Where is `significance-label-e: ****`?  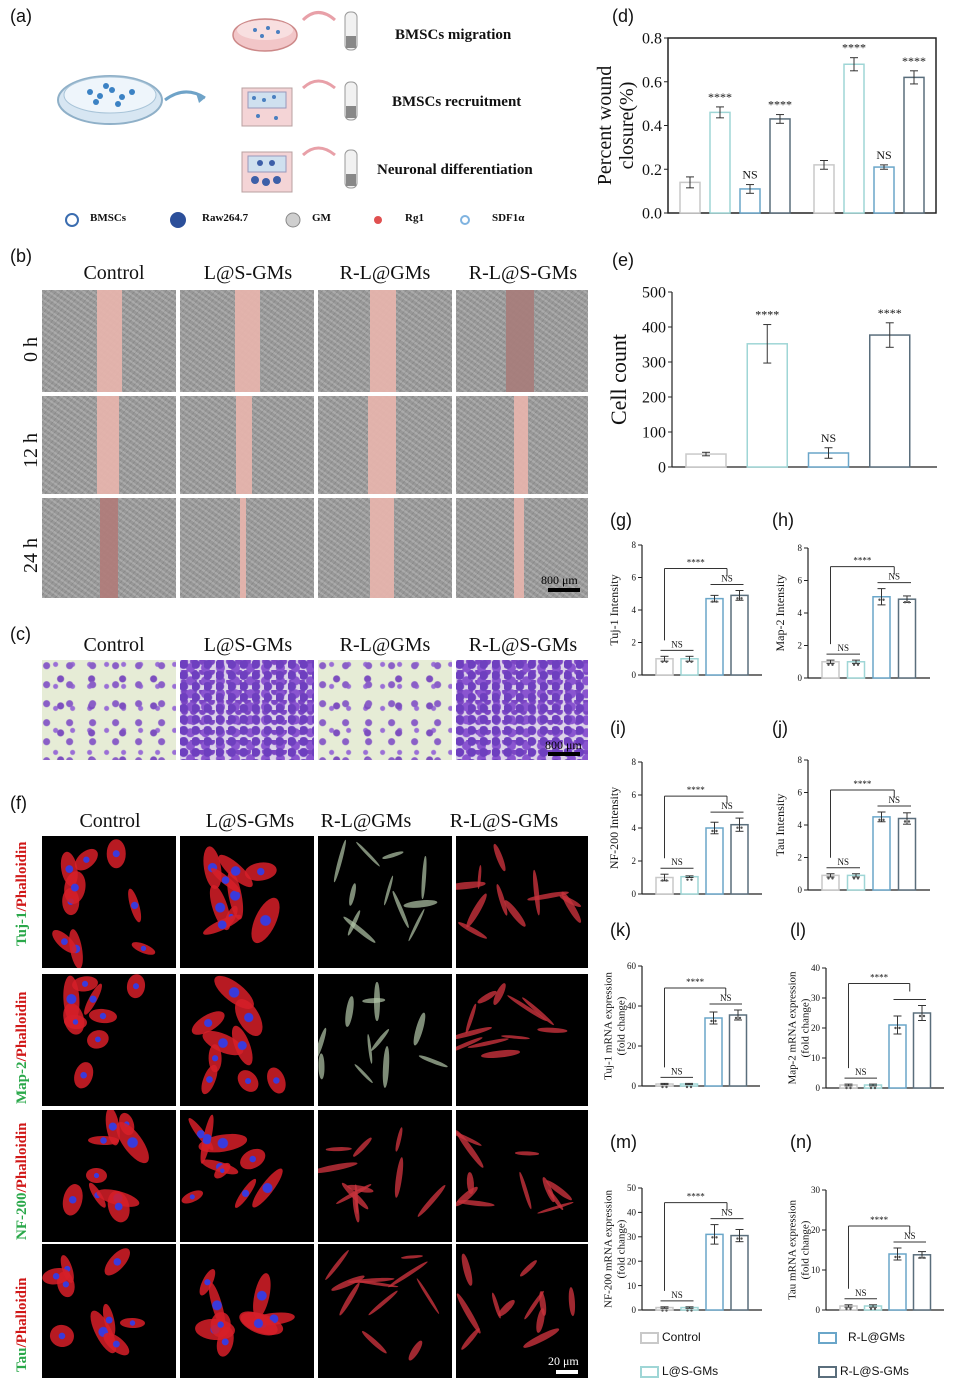 significance-label-e: **** is located at coordinates (890, 313).